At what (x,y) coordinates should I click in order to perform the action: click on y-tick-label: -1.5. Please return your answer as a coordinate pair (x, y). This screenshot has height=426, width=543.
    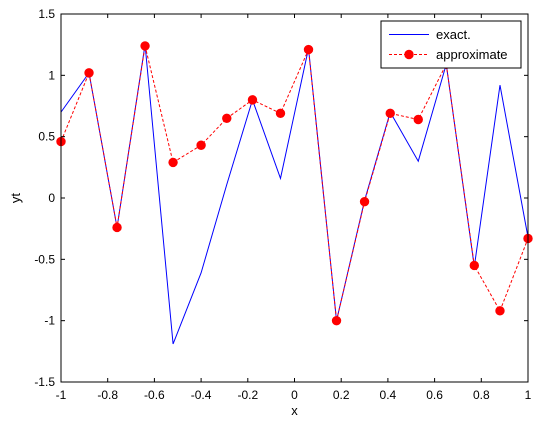
    Looking at the image, I should click on (44, 382).